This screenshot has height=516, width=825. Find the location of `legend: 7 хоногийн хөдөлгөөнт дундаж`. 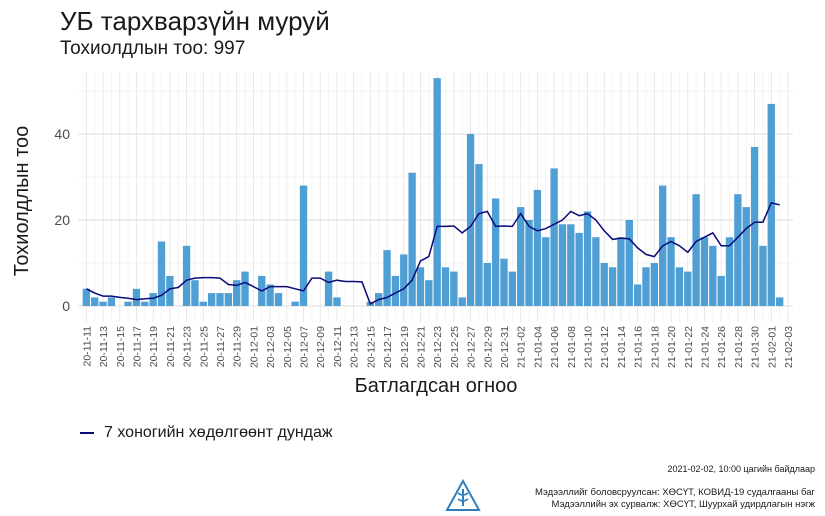

legend: 7 хоногийн хөдөлгөөнт дундаж is located at coordinates (206, 433).